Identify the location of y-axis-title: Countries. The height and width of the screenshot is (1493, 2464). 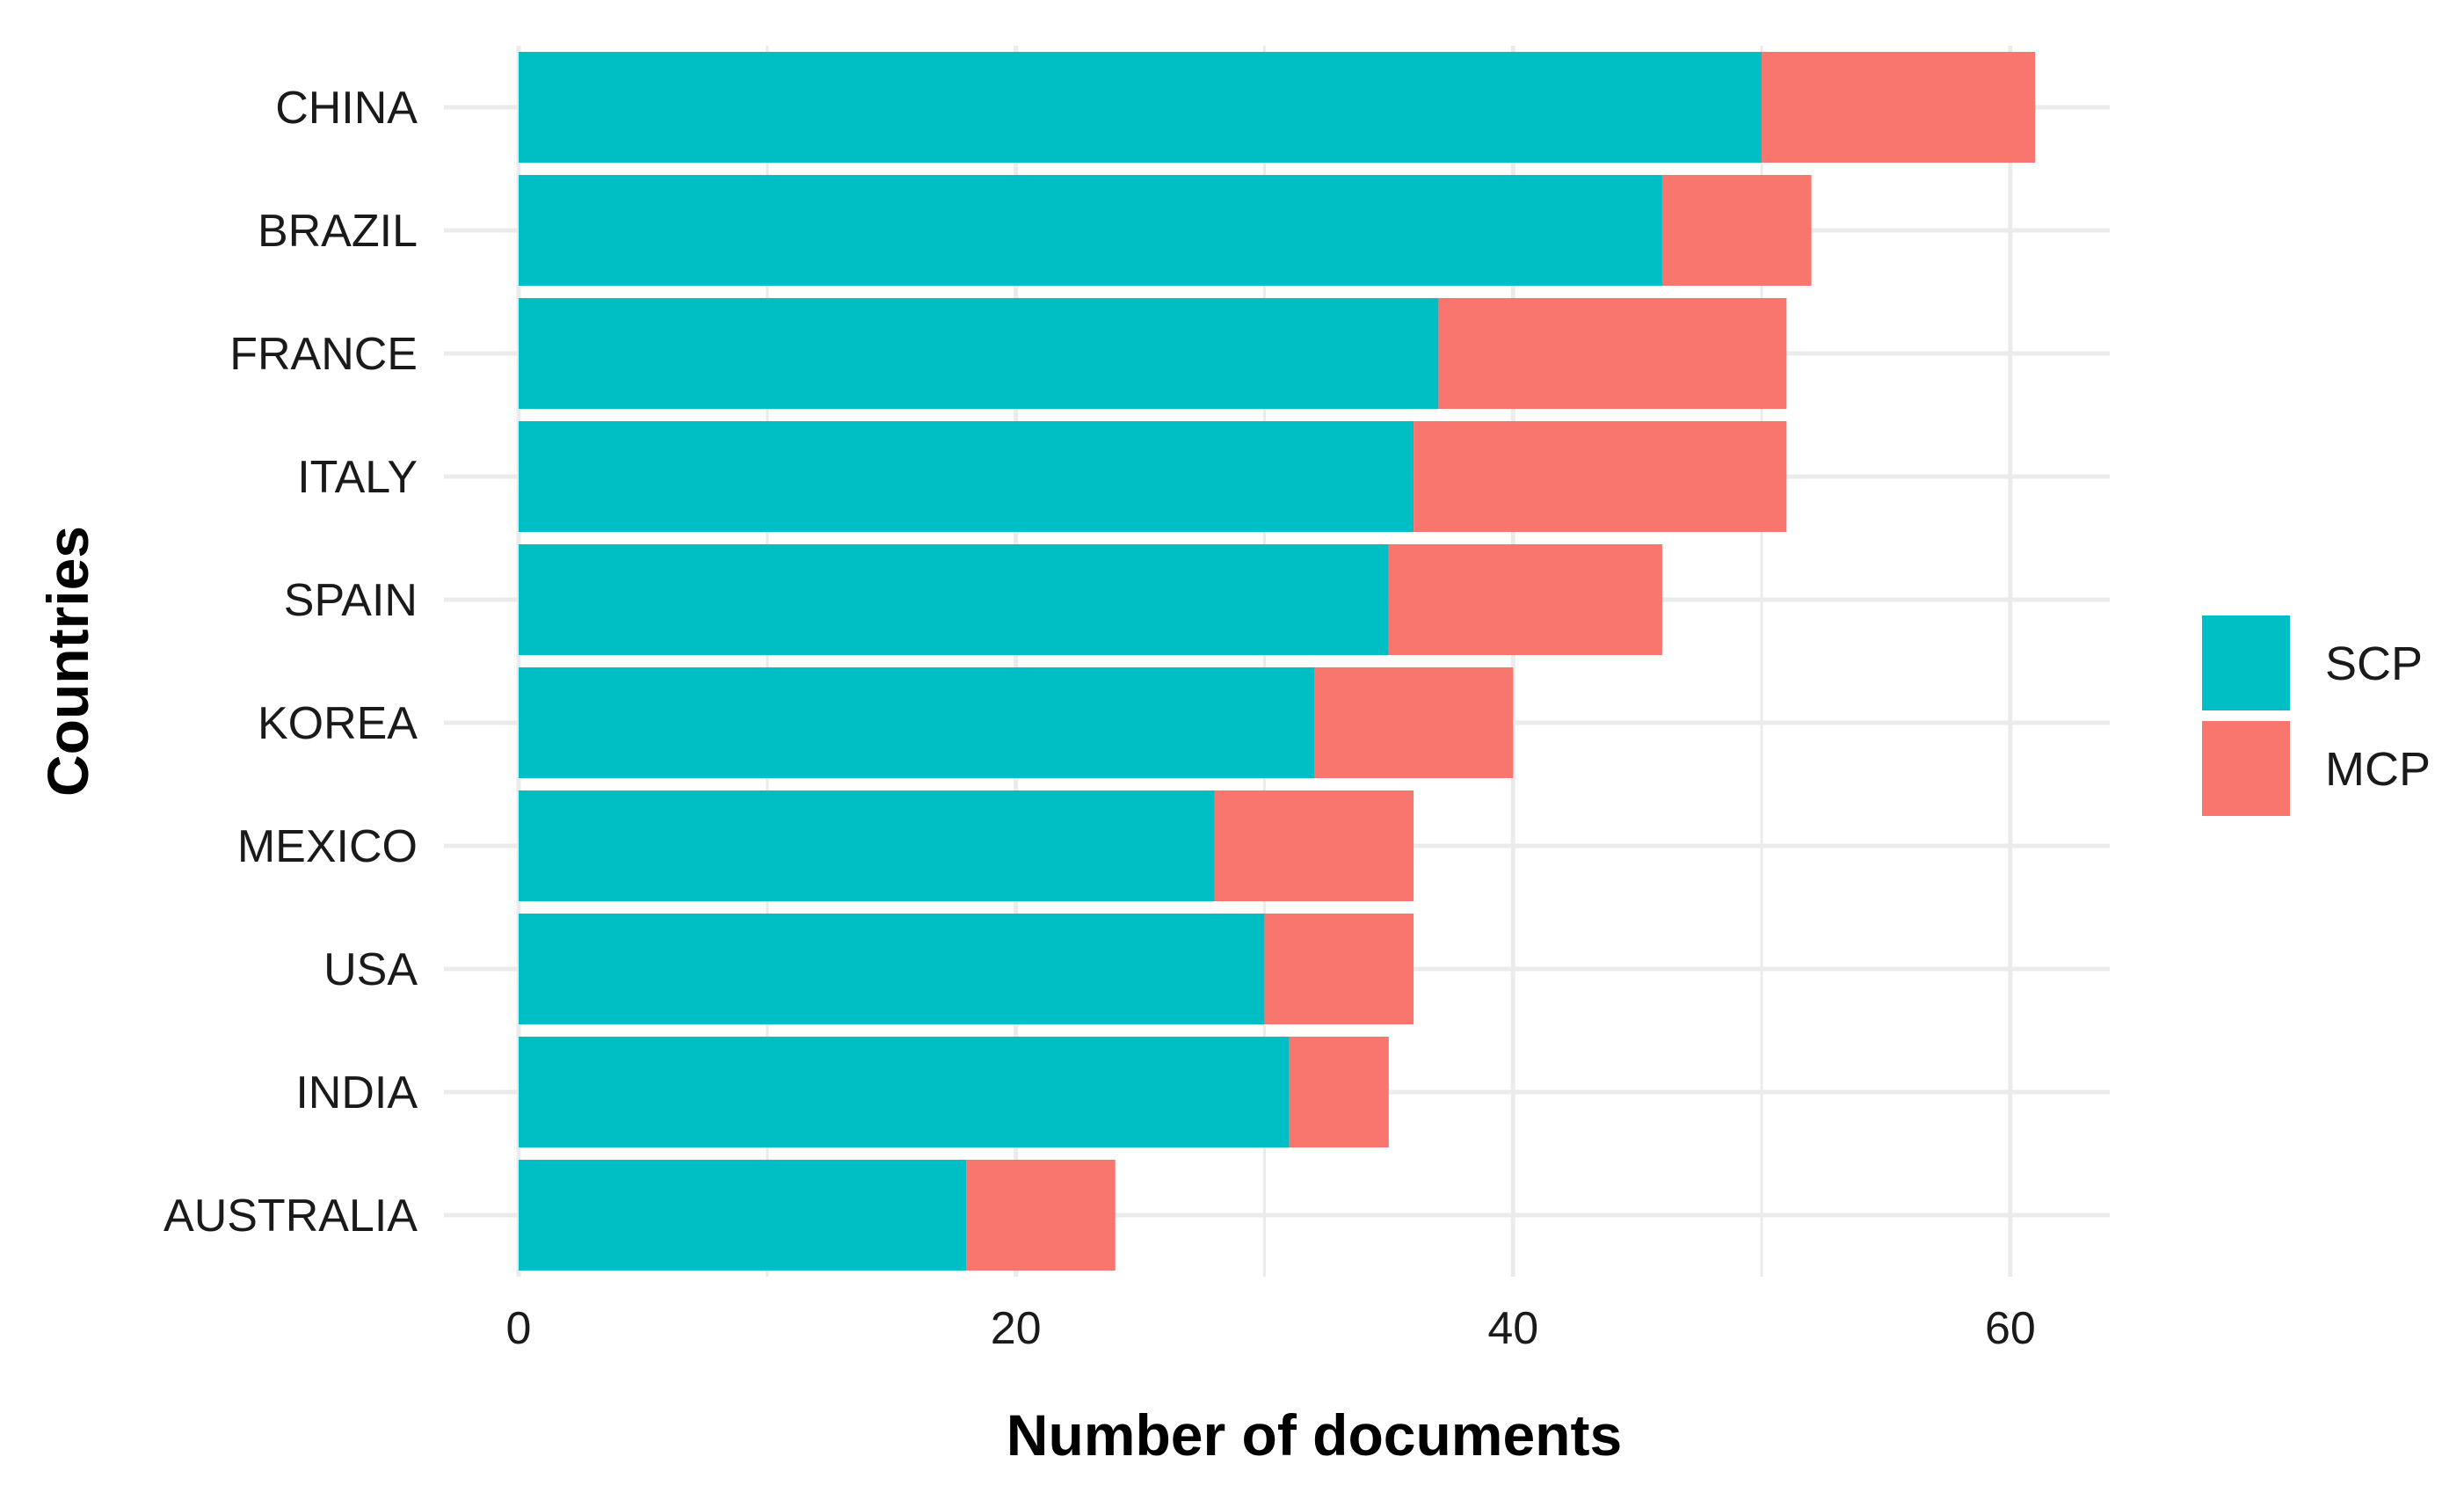
(67, 661).